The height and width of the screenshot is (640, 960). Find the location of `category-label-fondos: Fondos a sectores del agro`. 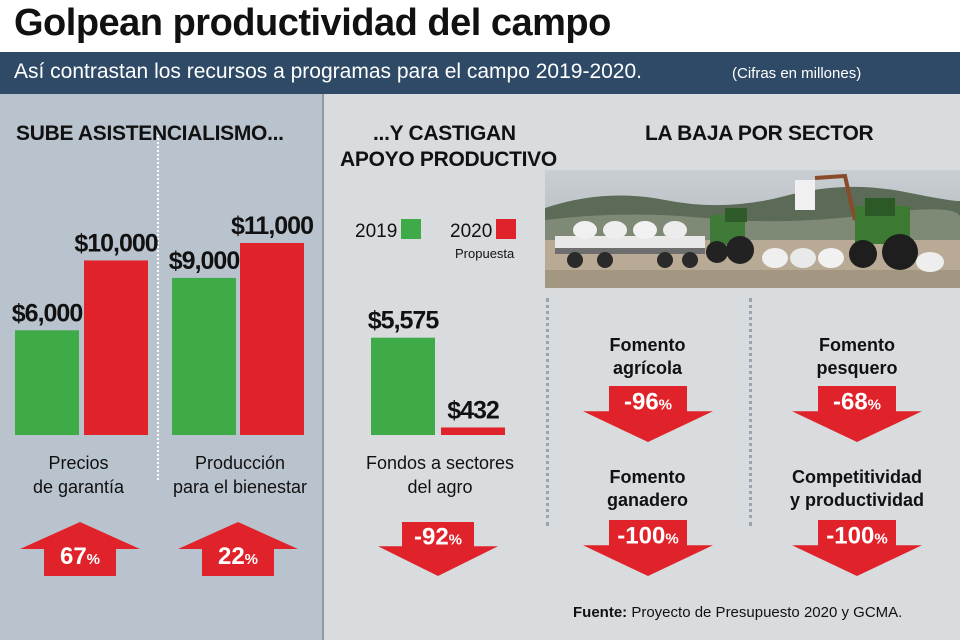

category-label-fondos: Fondos a sectores del agro is located at coordinates (440, 475).